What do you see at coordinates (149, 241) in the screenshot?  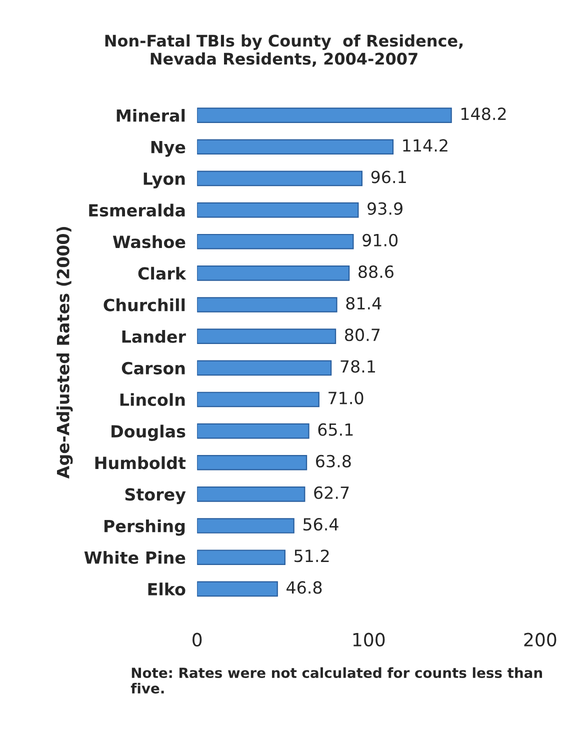 I see `y-tick-label: Washoe` at bounding box center [149, 241].